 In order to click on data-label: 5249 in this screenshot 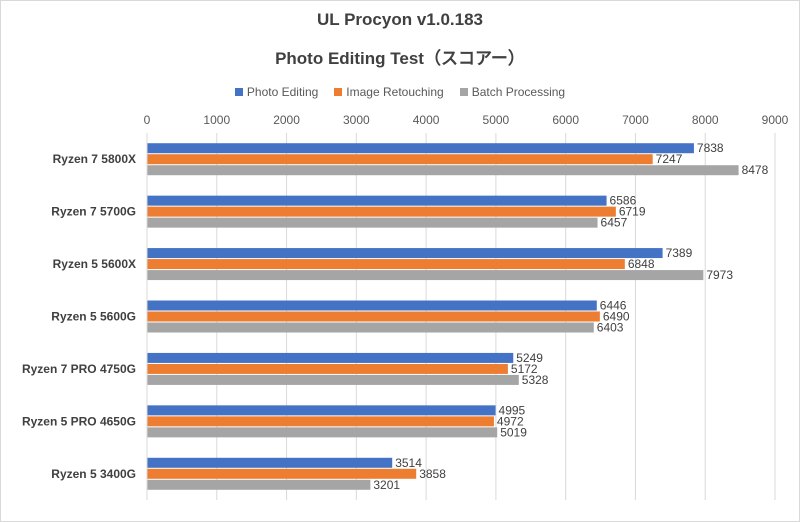, I will do `click(529, 358)`.